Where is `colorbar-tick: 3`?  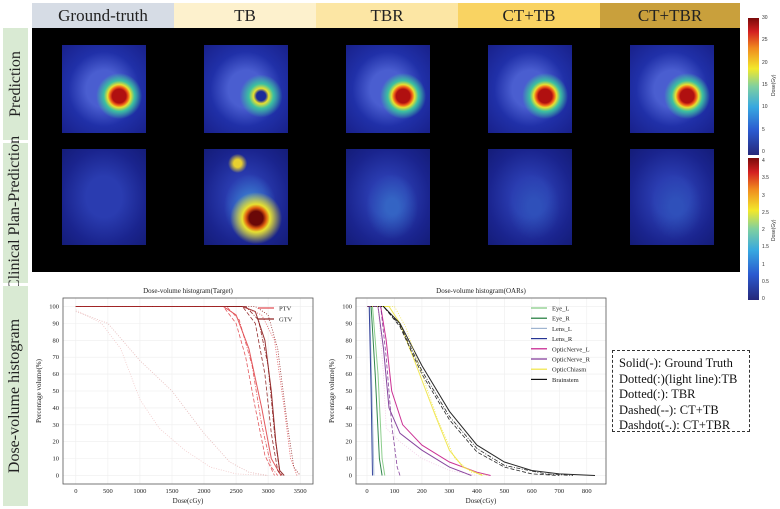 colorbar-tick: 3 is located at coordinates (763, 195).